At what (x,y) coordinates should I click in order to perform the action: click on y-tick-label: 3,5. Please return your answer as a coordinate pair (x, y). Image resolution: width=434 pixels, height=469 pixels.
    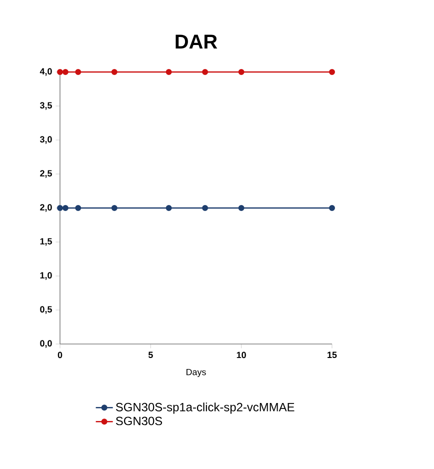
    Looking at the image, I should click on (46, 106).